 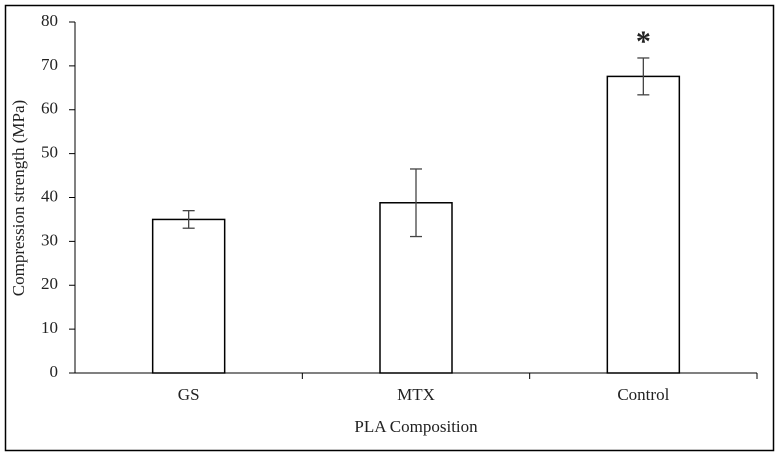 I want to click on y-tick-label: 60, so click(x=49, y=108).